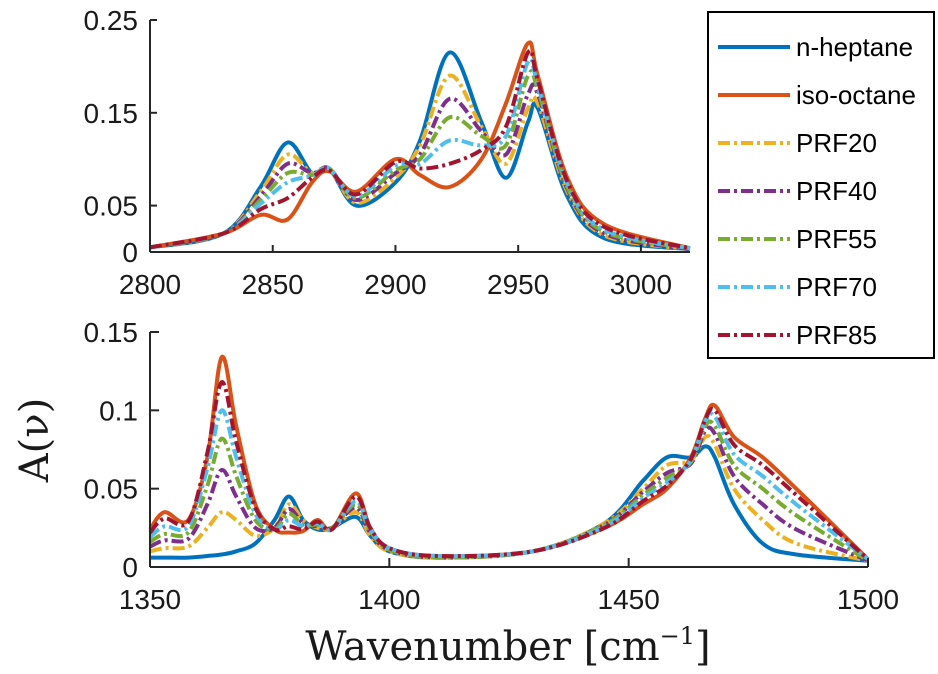 The height and width of the screenshot is (674, 938). What do you see at coordinates (856, 95) in the screenshot?
I see `legend-label-iso-octane: iso-octane` at bounding box center [856, 95].